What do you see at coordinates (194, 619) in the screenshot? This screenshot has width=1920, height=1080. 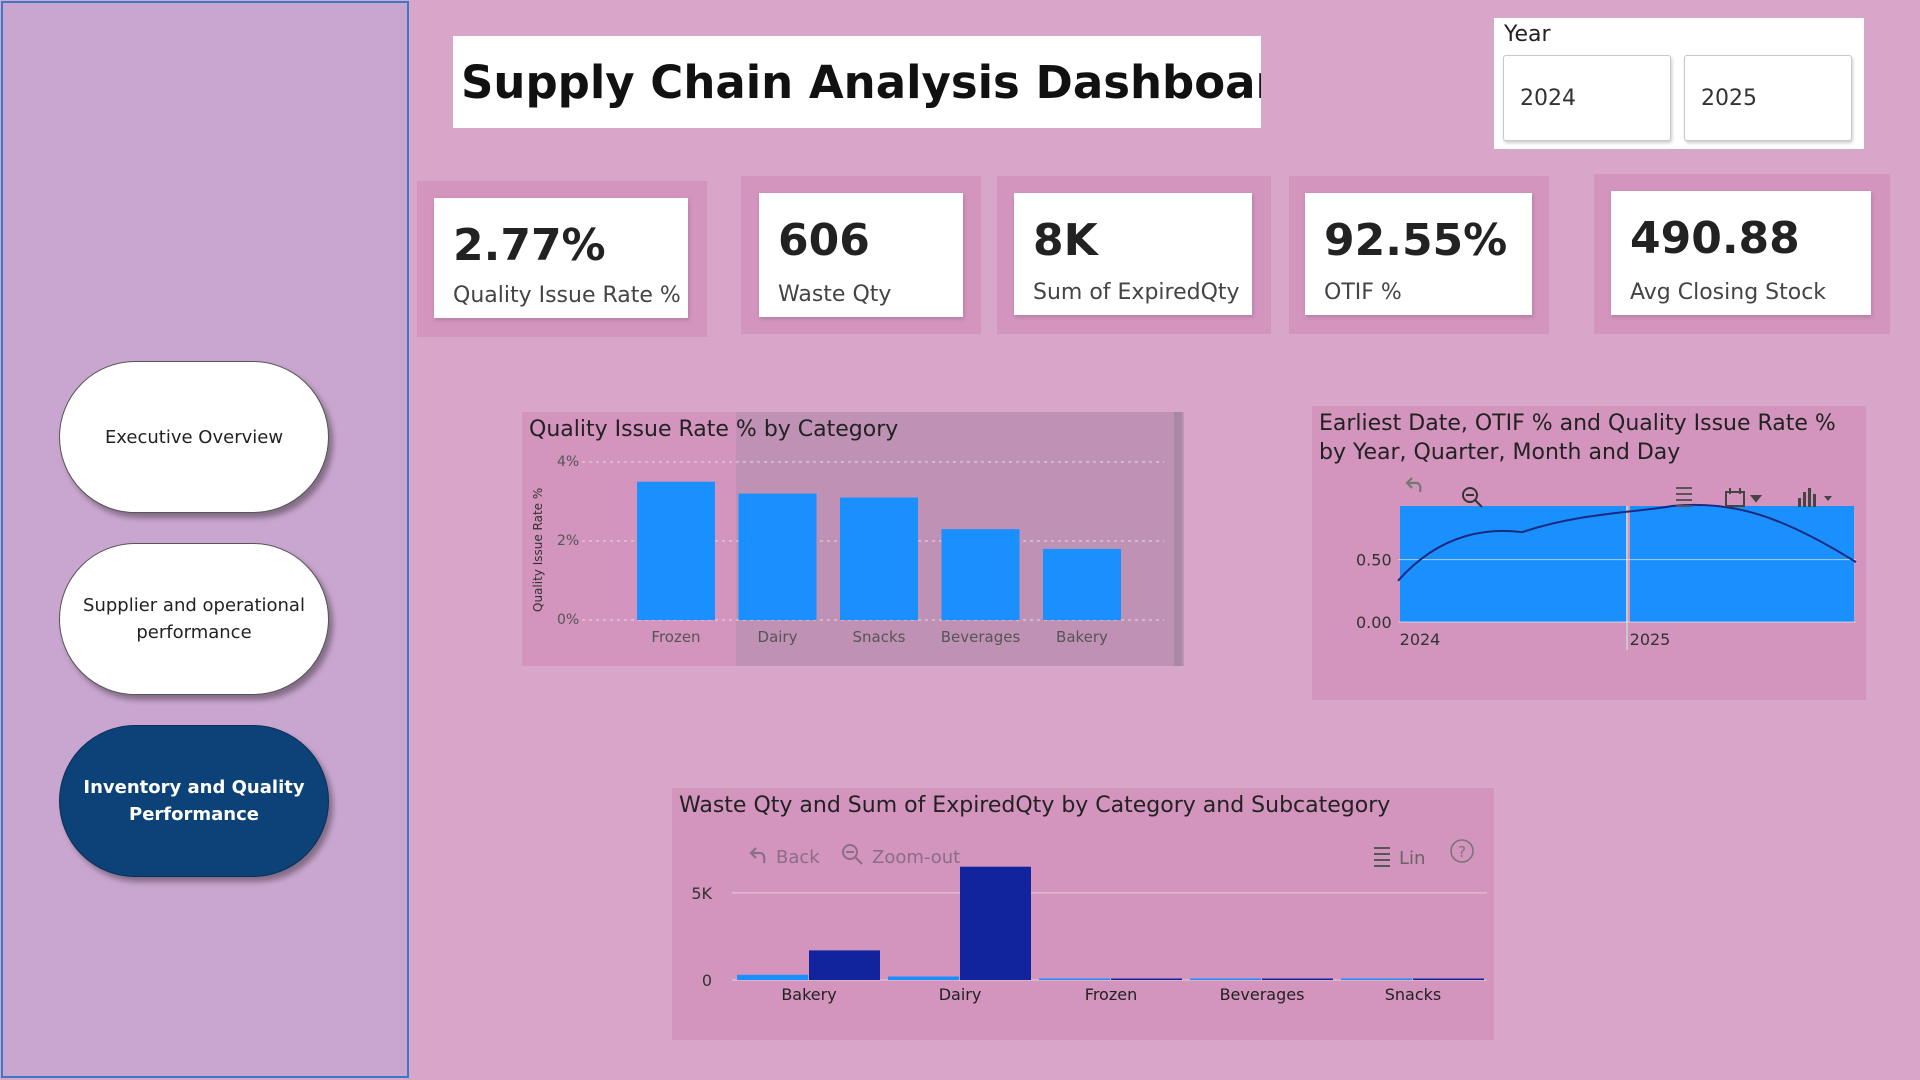 I see `nav-supplier-operational: Supplier and operational performance` at bounding box center [194, 619].